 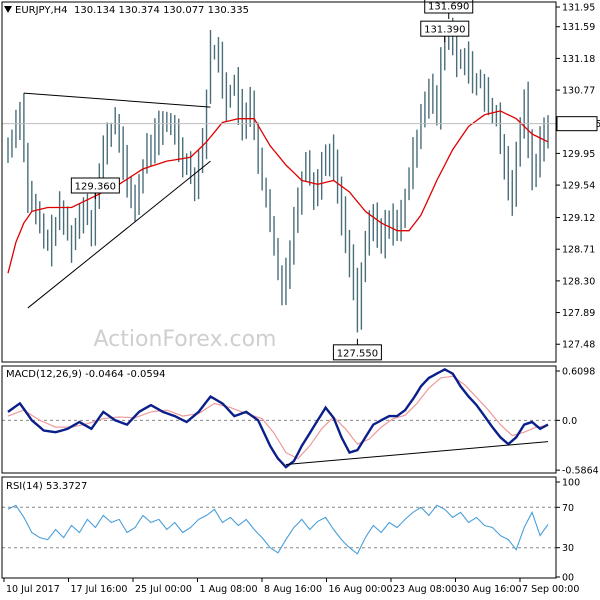 I want to click on x-axis-tick-label: 1 Aug 08:00, so click(x=229, y=589).